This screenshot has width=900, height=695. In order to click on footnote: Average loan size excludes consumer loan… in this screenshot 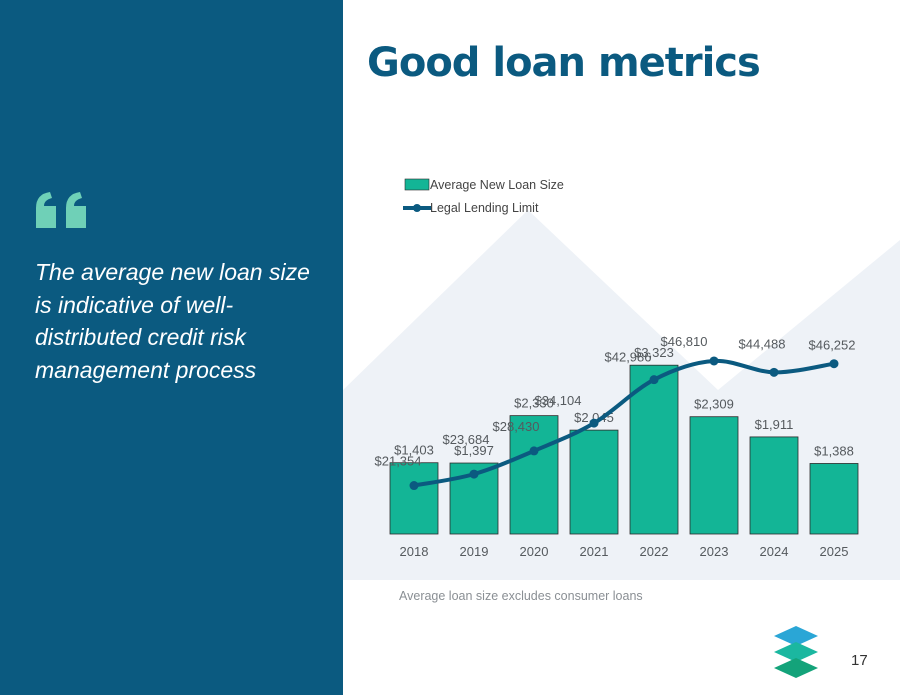, I will do `click(521, 596)`.